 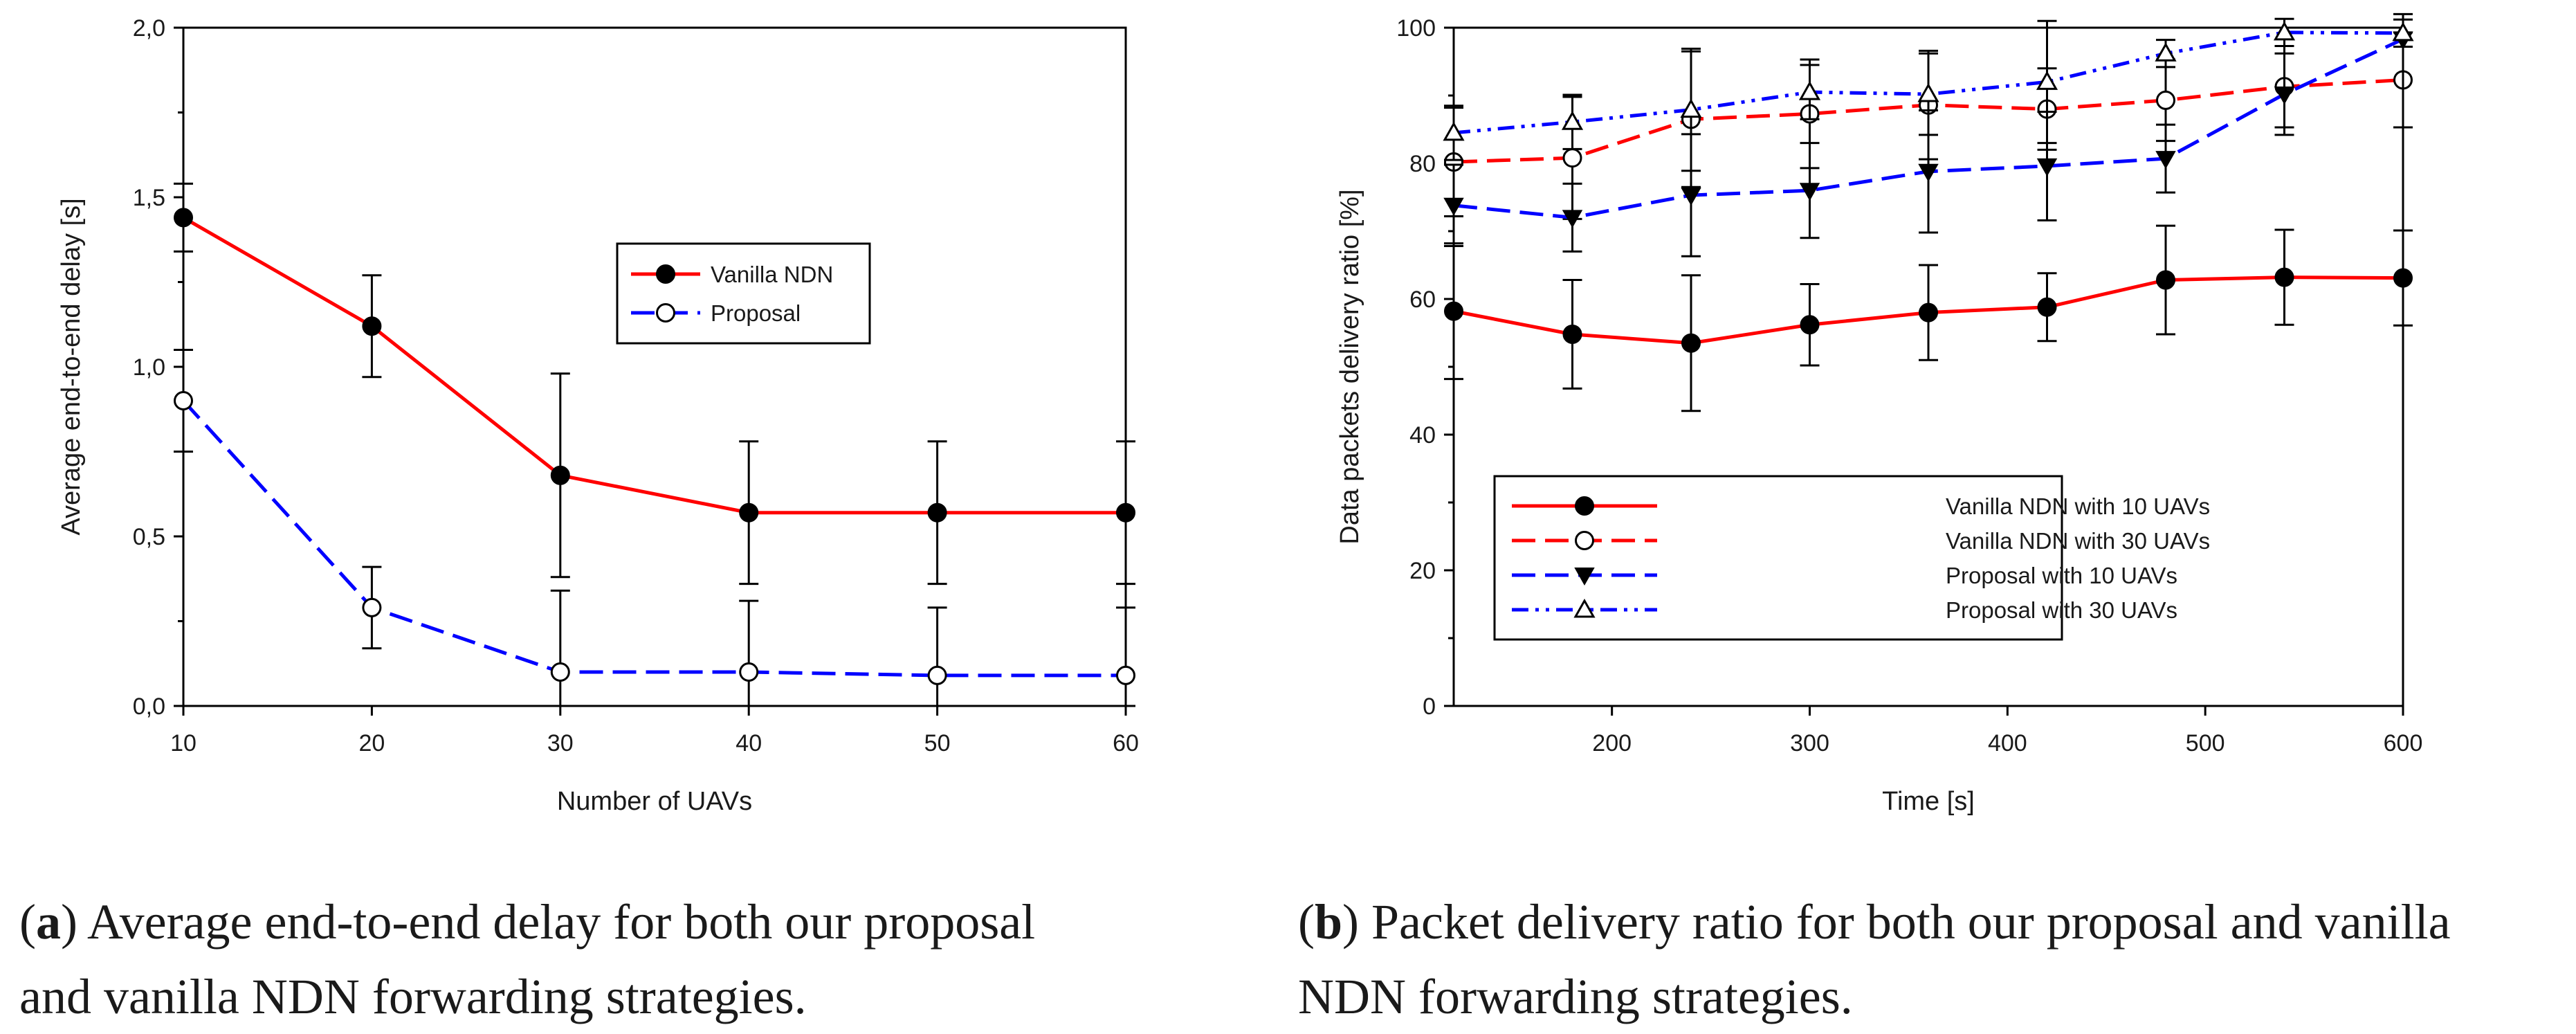 What do you see at coordinates (149, 198) in the screenshot?
I see `chart-a-y-tick-label: 1,5` at bounding box center [149, 198].